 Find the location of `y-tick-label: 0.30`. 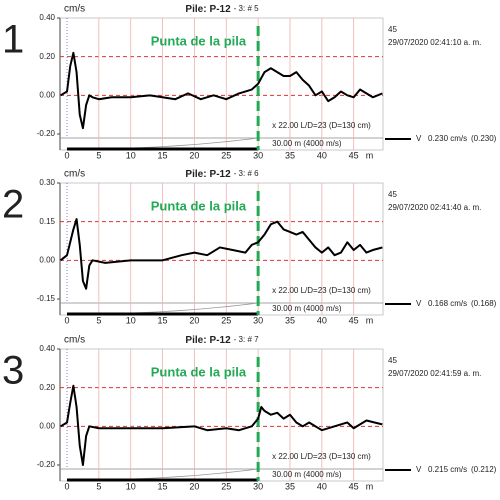

y-tick-label: 0.30 is located at coordinates (47, 182).